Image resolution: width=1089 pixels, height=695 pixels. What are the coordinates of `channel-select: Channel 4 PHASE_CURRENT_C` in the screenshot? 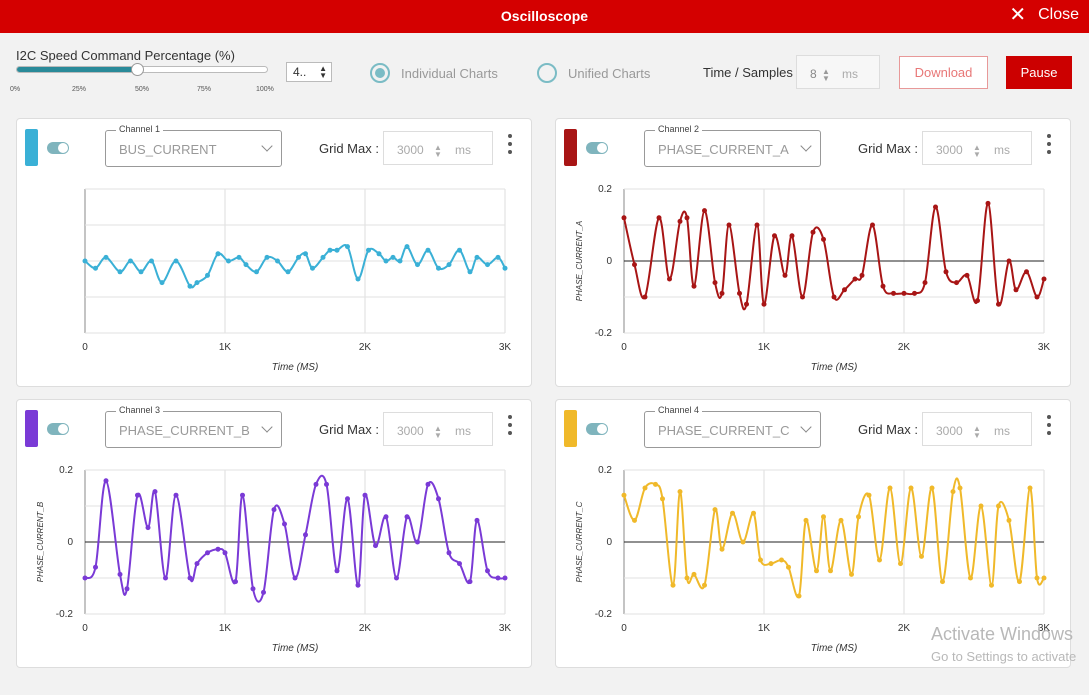 It's located at (732, 426).